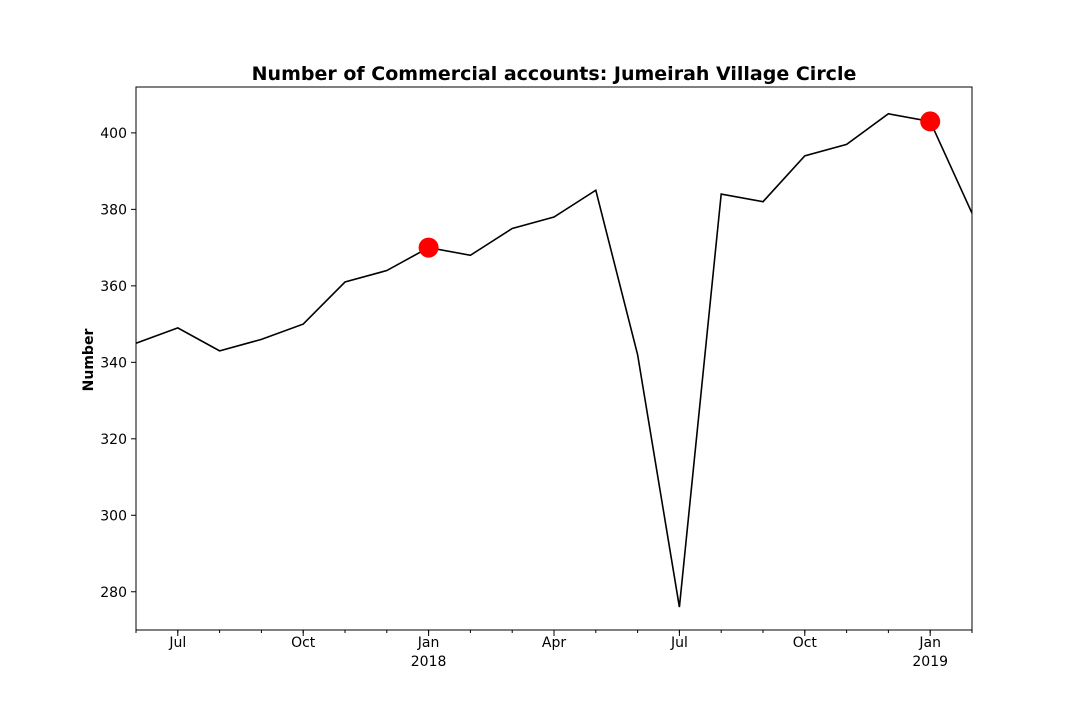 The width and height of the screenshot is (1080, 720). What do you see at coordinates (113, 287) in the screenshot?
I see `y-tick-label-360: 360` at bounding box center [113, 287].